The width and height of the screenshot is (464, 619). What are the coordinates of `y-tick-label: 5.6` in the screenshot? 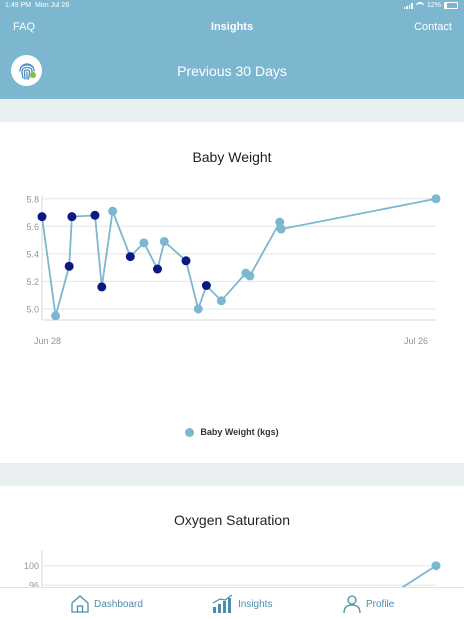 It's located at (32, 227).